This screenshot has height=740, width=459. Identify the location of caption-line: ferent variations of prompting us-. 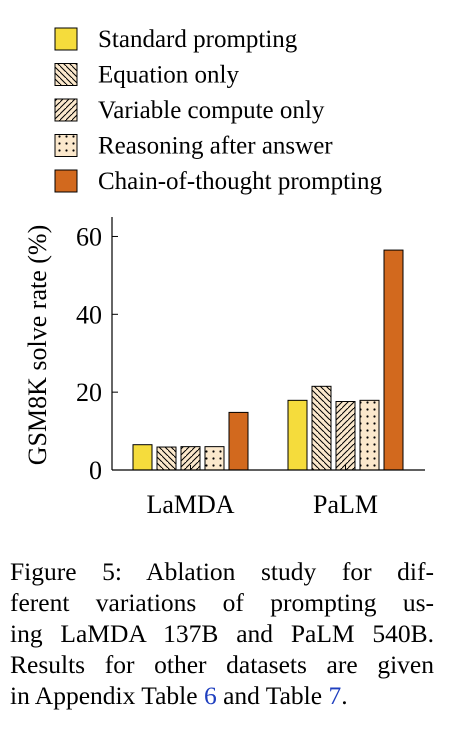
(222, 602).